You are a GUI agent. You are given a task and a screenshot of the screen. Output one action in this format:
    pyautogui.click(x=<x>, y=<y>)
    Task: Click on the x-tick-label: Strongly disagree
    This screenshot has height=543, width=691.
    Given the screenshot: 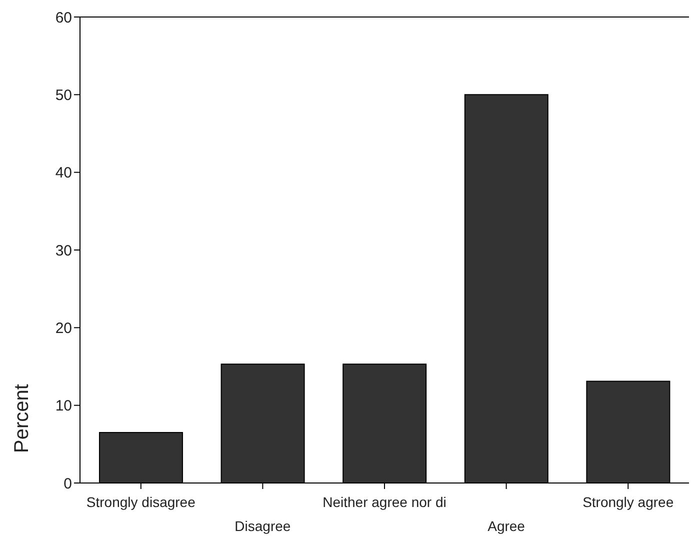 What is the action you would take?
    pyautogui.click(x=141, y=502)
    